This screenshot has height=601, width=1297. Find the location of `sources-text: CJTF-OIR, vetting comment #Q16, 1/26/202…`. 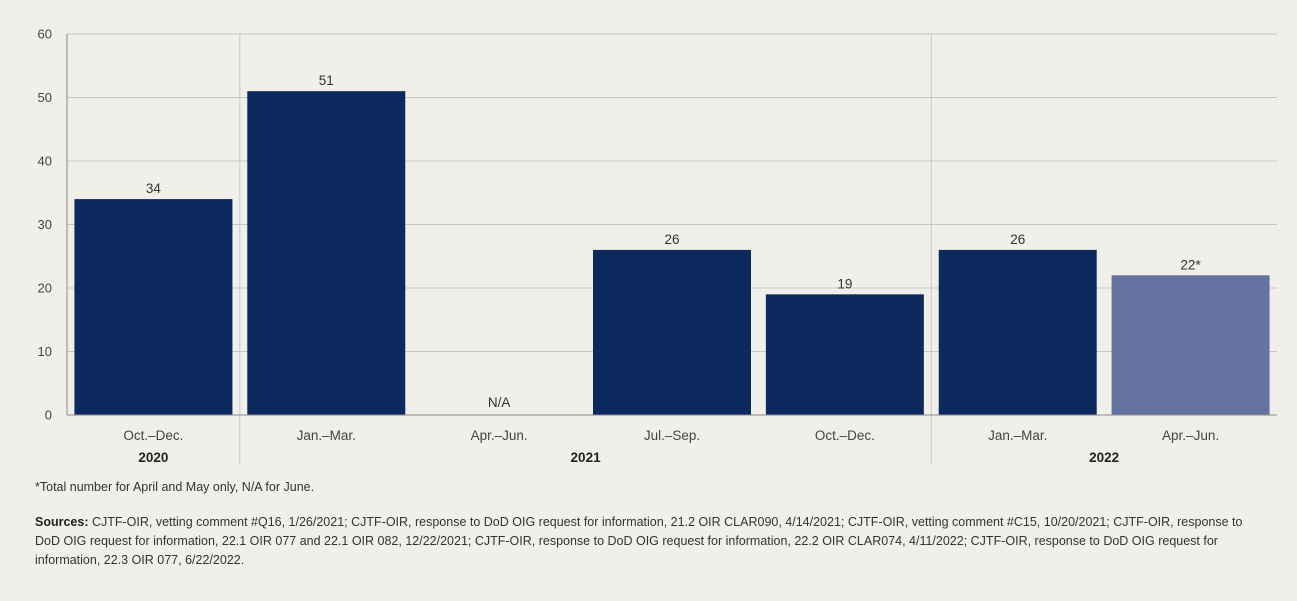

sources-text: CJTF-OIR, vetting comment #Q16, 1/26/202… is located at coordinates (639, 541).